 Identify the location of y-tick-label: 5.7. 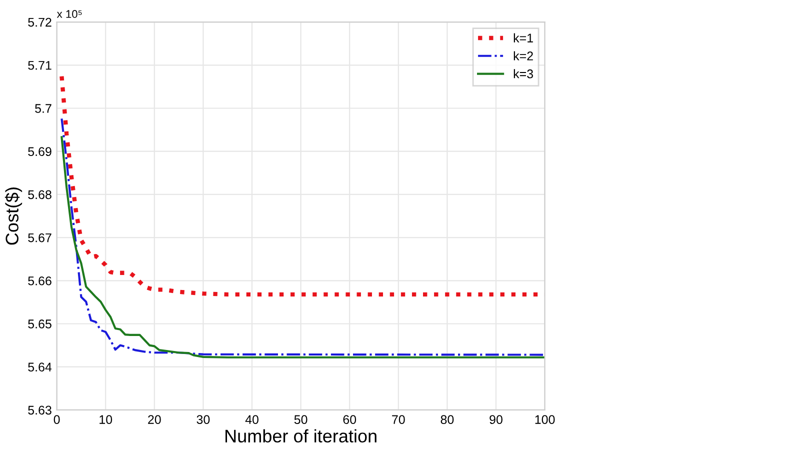
(43, 108).